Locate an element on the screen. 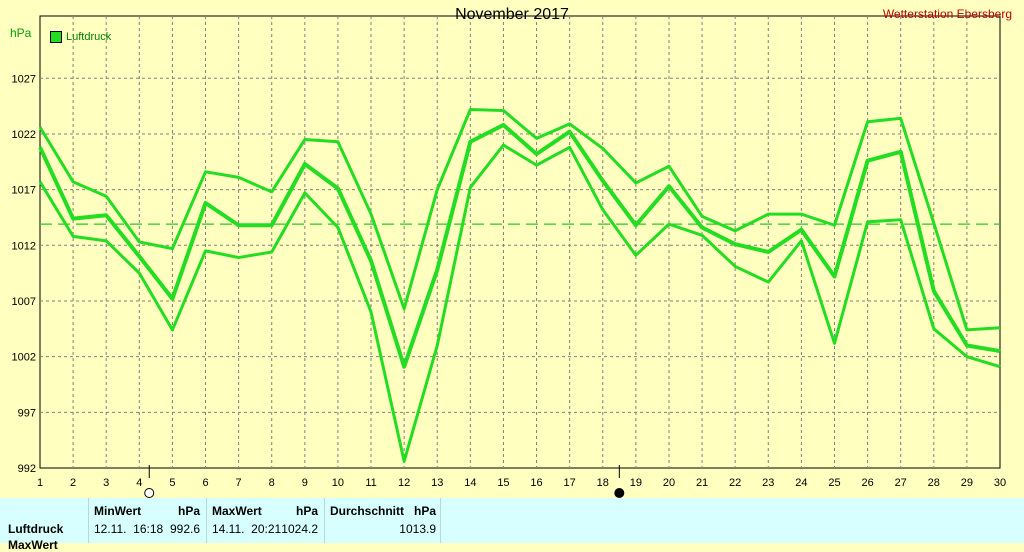 This screenshot has width=1024, height=552. max-header: MaxWert is located at coordinates (237, 511).